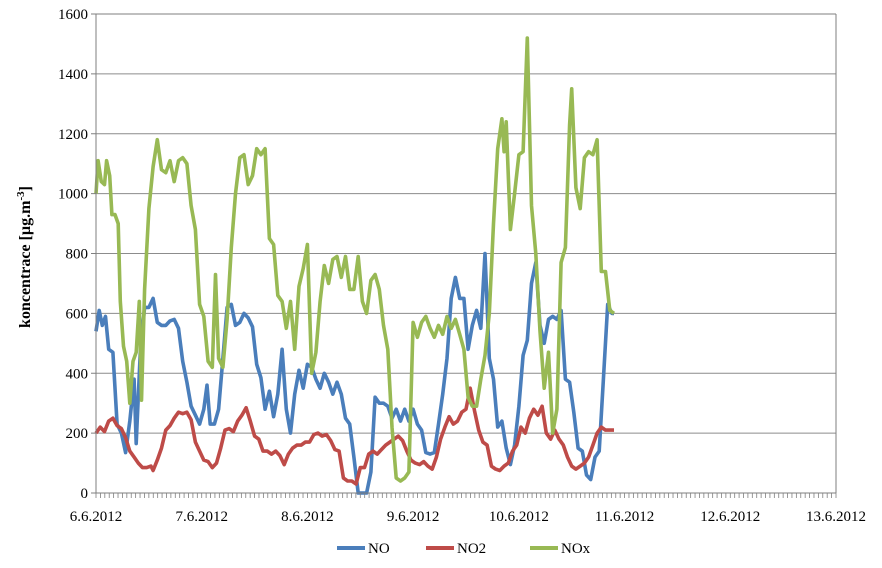 This screenshot has height=568, width=882. I want to click on legend: NO NO2 NOx, so click(464, 549).